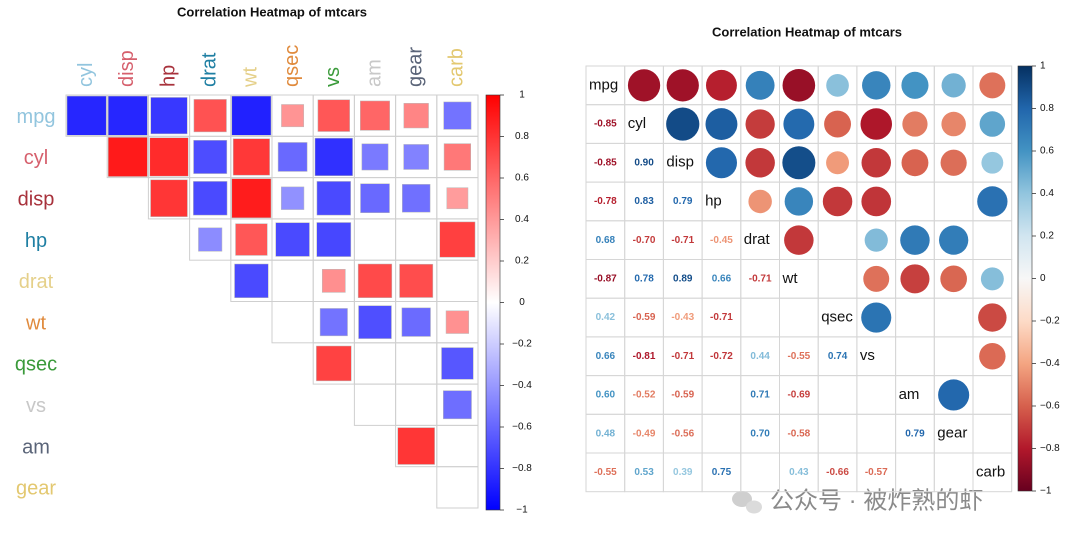 This screenshot has width=1080, height=545. What do you see at coordinates (867, 355) in the screenshot?
I see `diagonal-label: vs` at bounding box center [867, 355].